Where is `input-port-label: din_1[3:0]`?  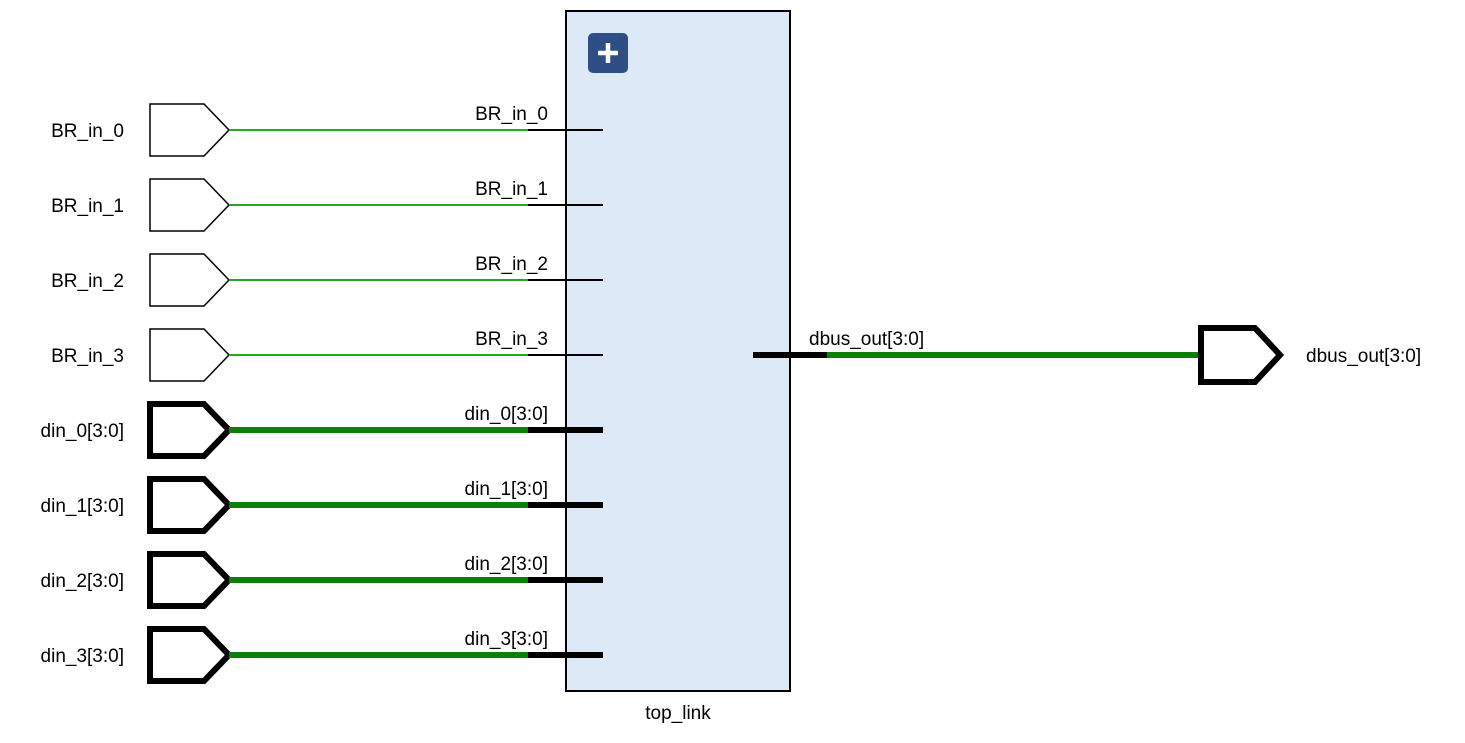 input-port-label: din_1[3:0] is located at coordinates (82, 506).